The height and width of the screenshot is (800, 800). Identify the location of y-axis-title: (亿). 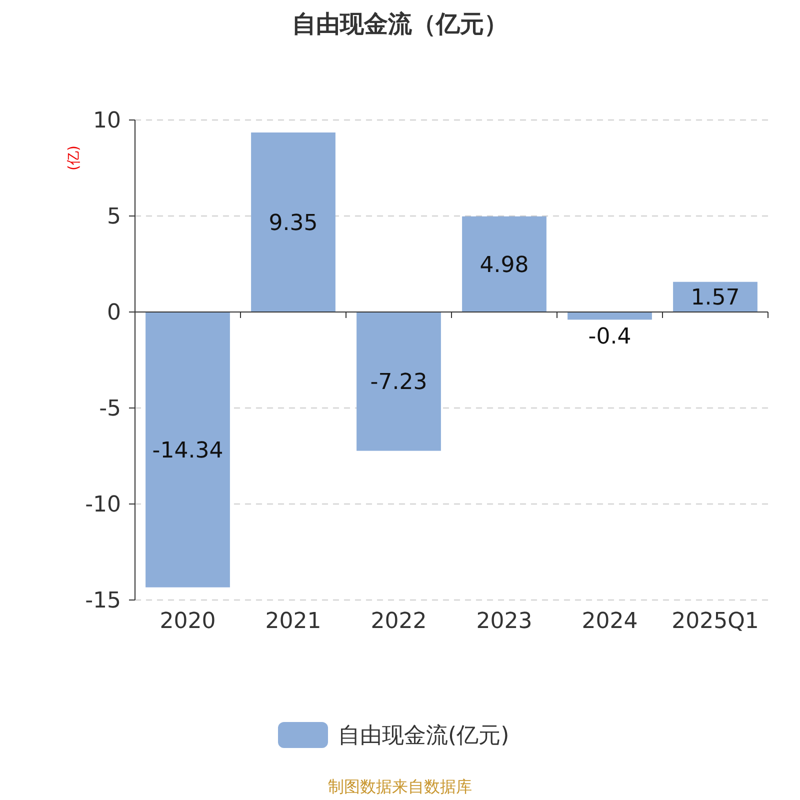
(74, 158).